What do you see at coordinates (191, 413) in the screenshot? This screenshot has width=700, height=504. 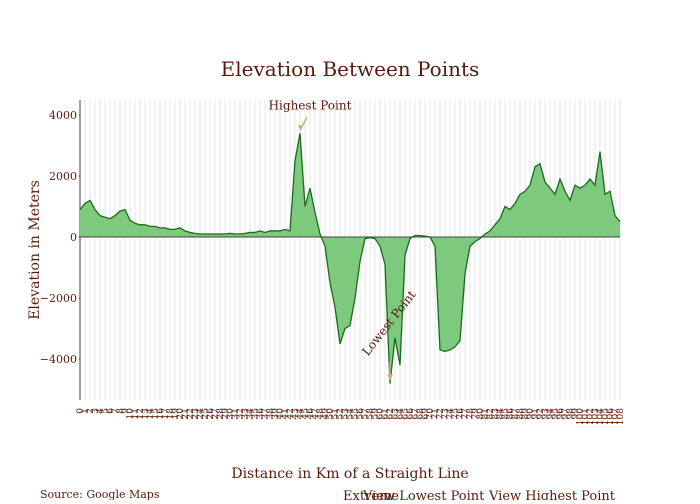 I see `x-tick-label: 22` at bounding box center [191, 413].